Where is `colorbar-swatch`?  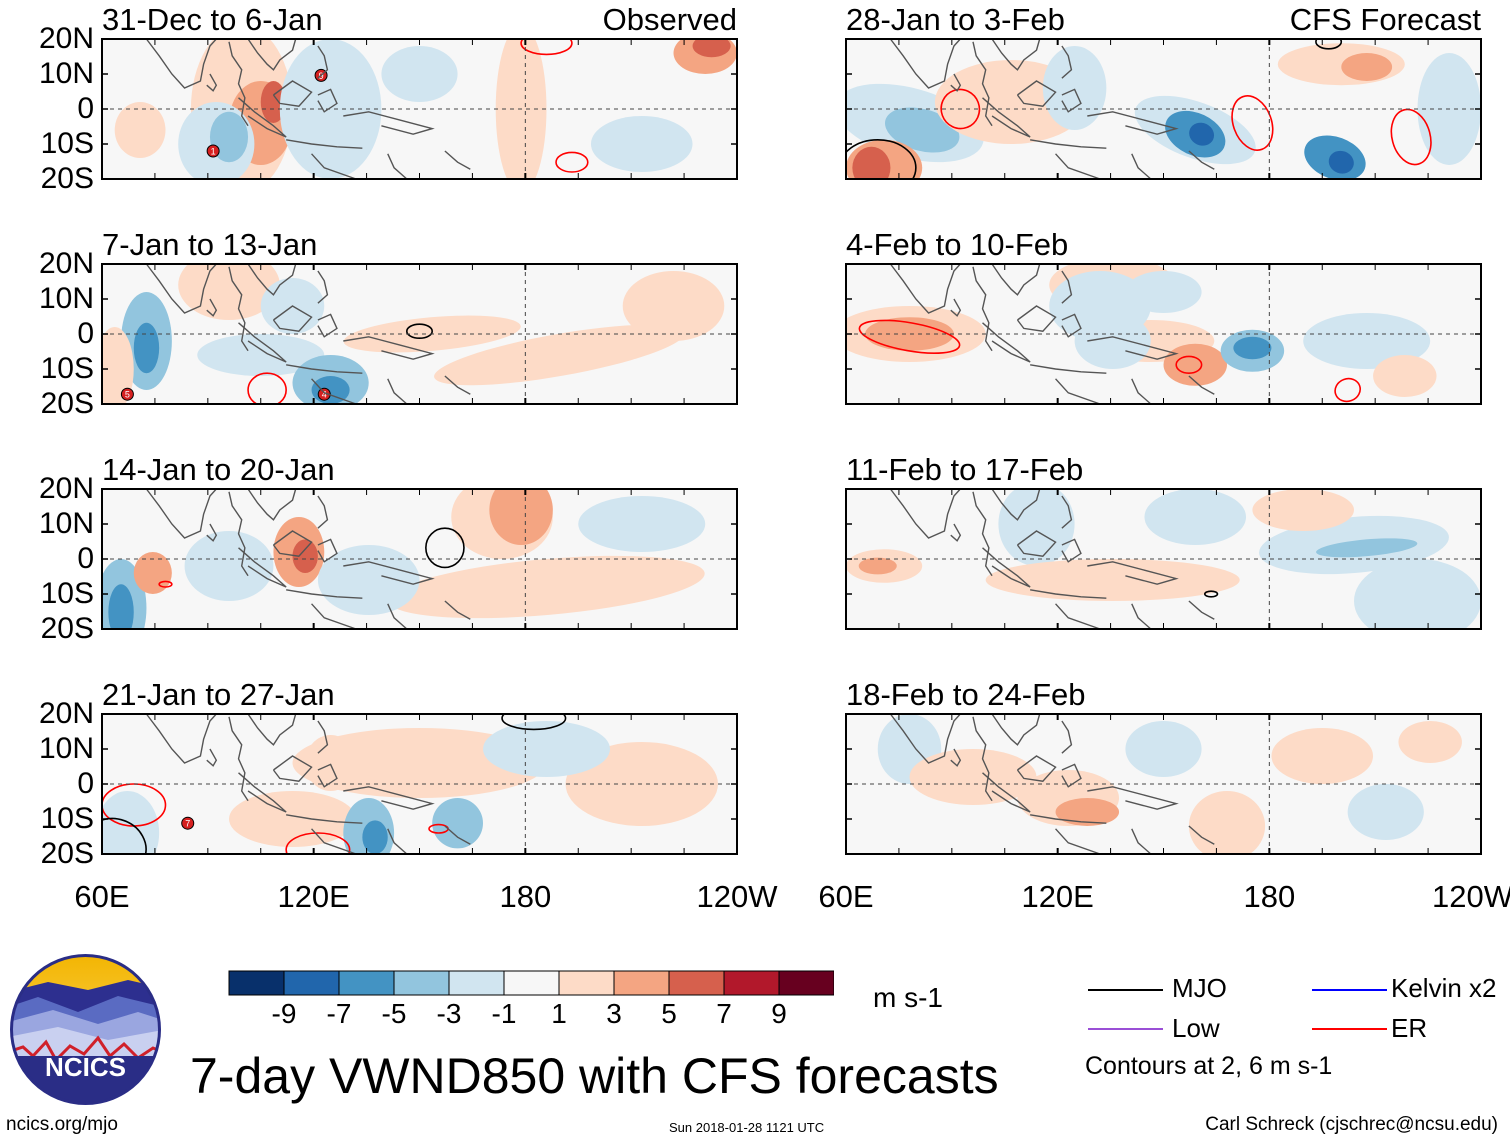
colorbar-swatch is located at coordinates (256, 983).